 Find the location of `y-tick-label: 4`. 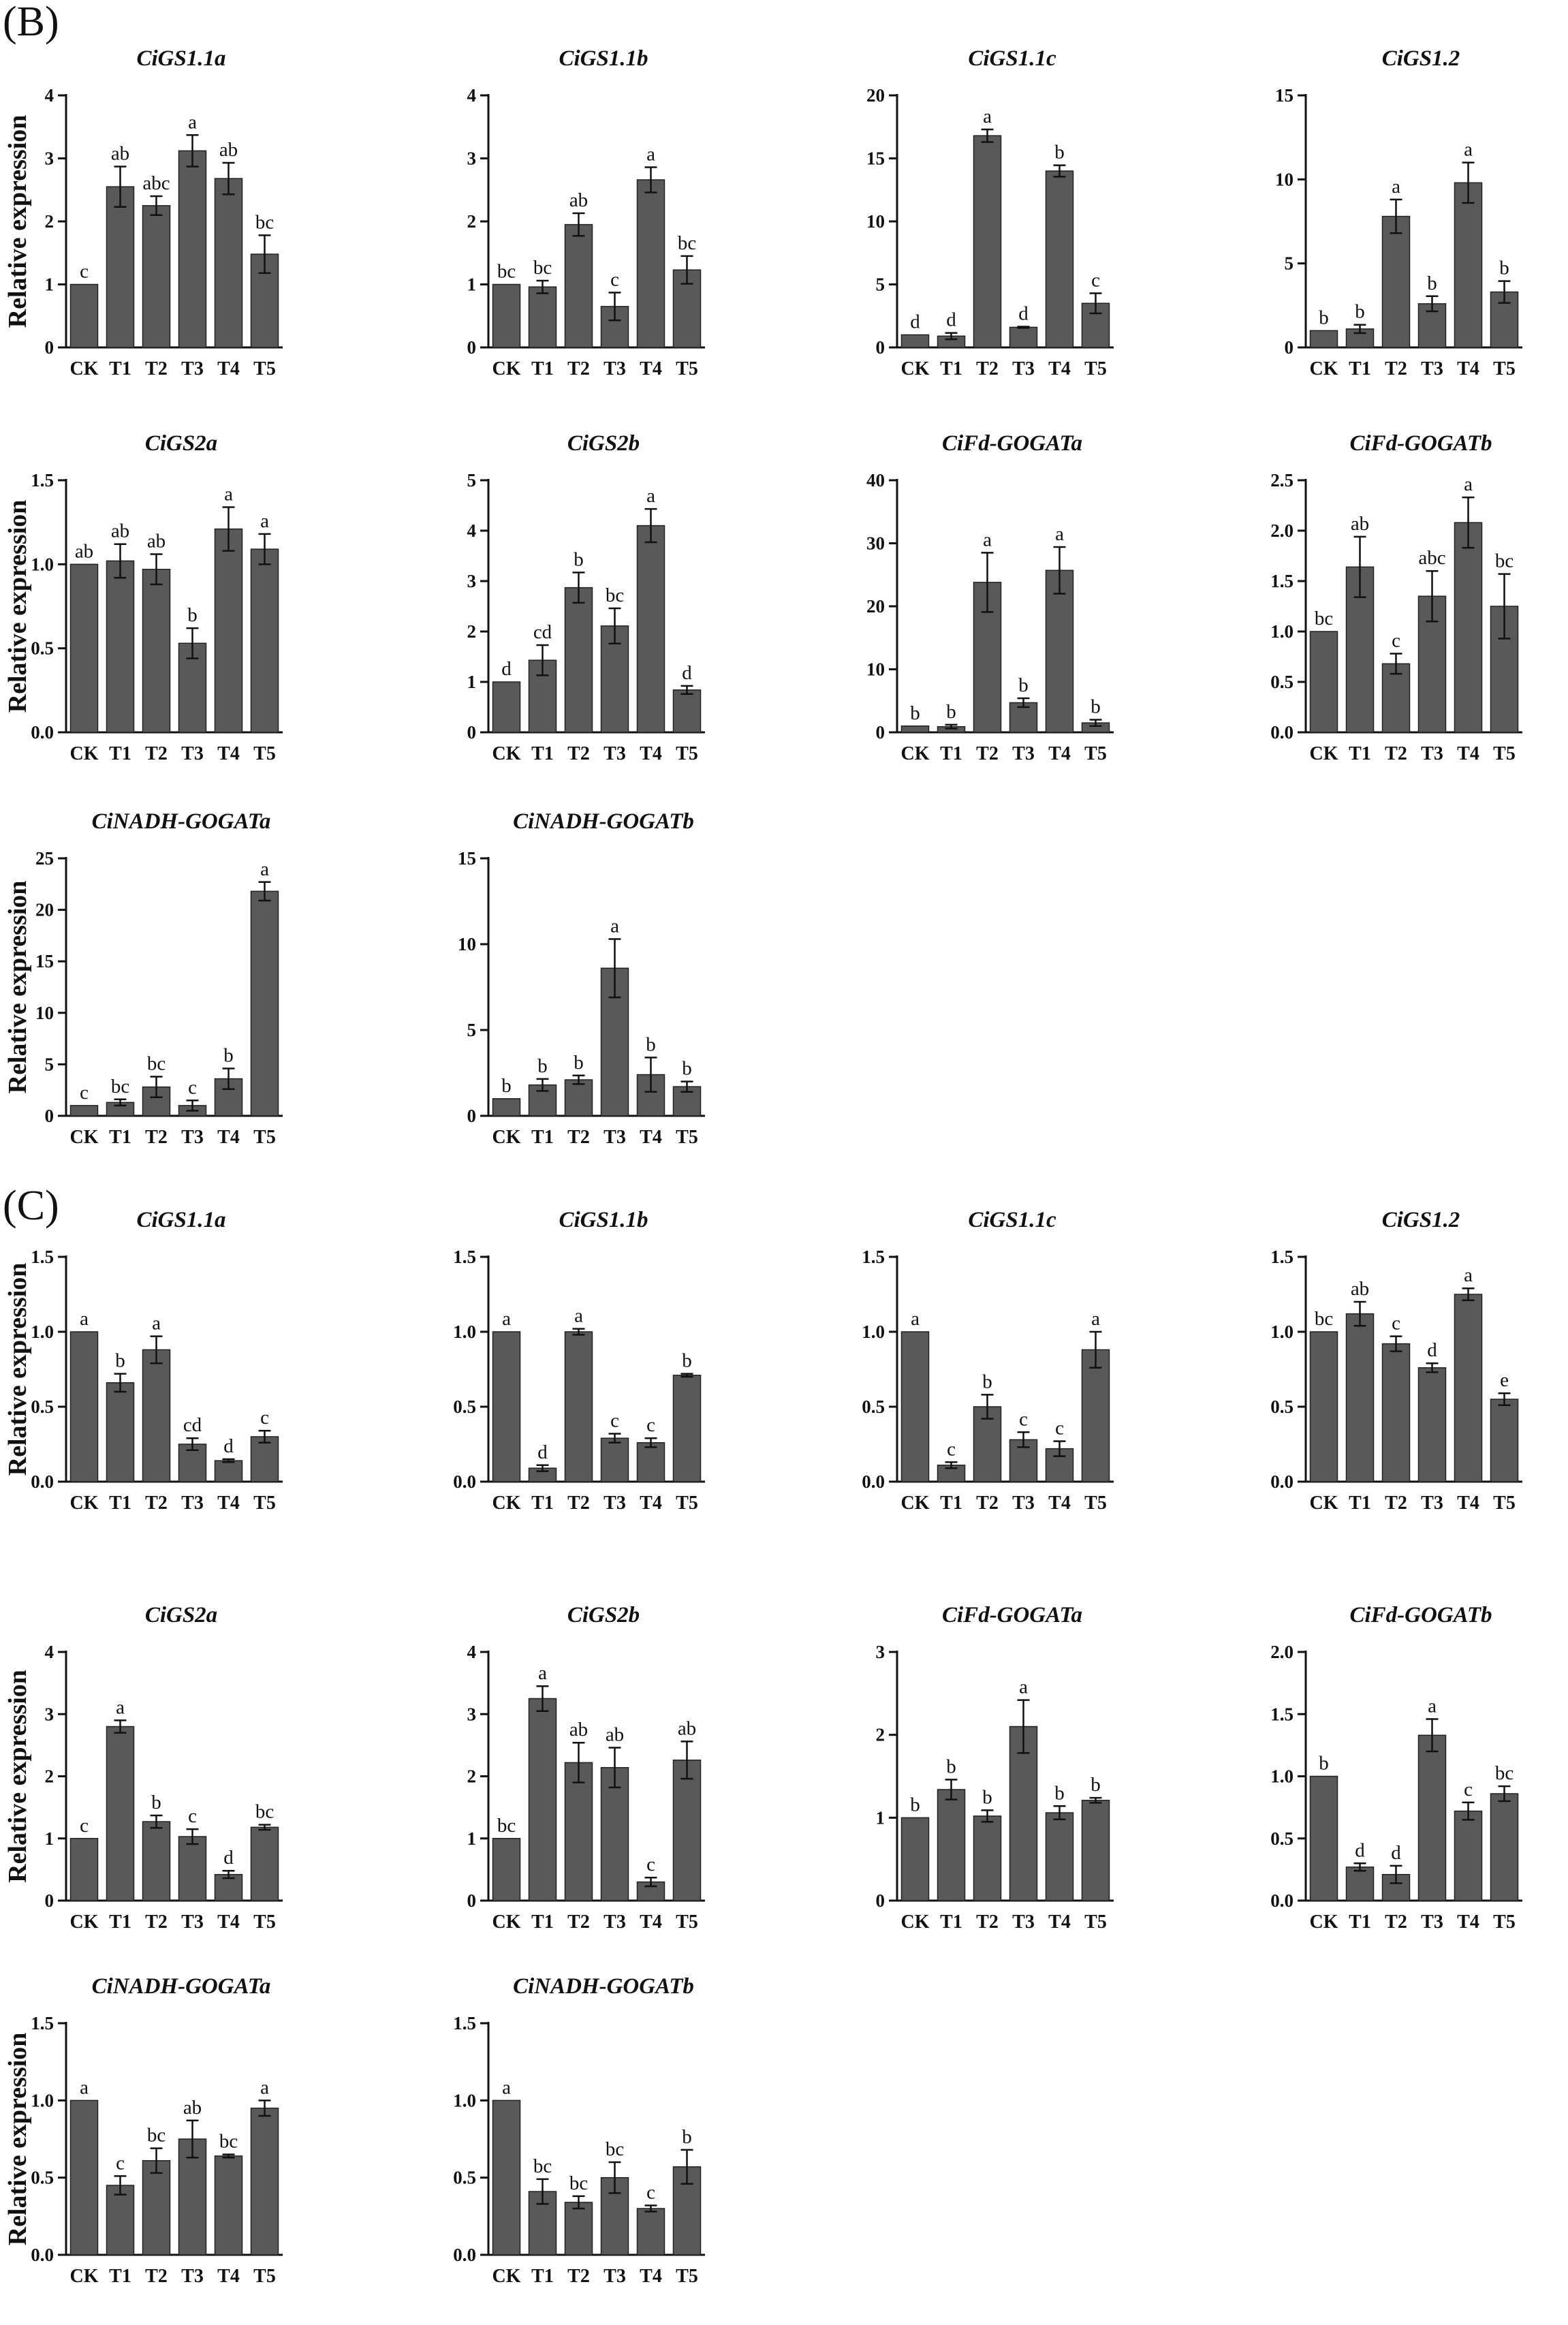

y-tick-label: 4 is located at coordinates (49, 1652).